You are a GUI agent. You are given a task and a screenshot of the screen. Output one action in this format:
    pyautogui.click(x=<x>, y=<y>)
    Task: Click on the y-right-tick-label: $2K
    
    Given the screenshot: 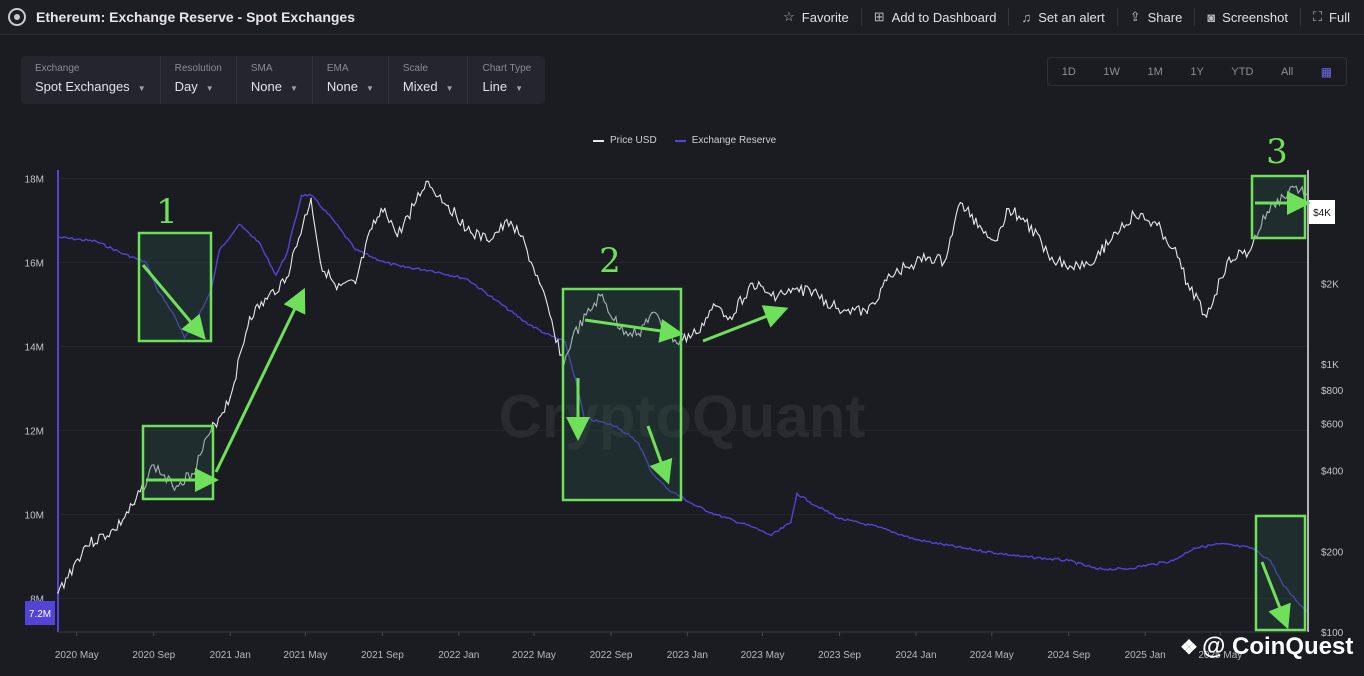 What is the action you would take?
    pyautogui.click(x=1330, y=284)
    